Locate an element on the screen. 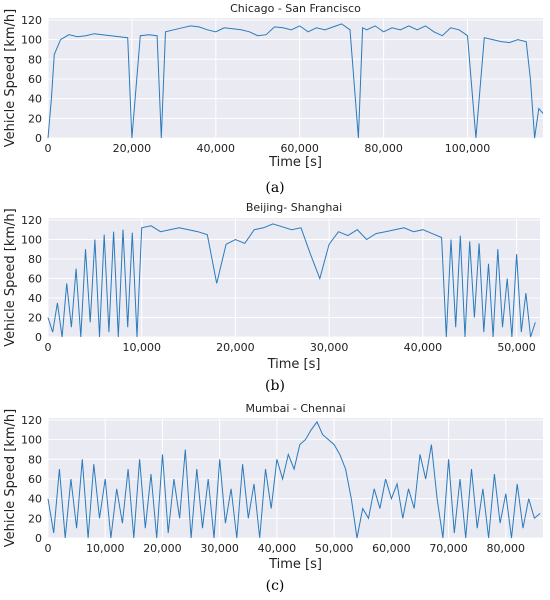 The image size is (550, 600). x-tick-label: 70,000 is located at coordinates (448, 548).